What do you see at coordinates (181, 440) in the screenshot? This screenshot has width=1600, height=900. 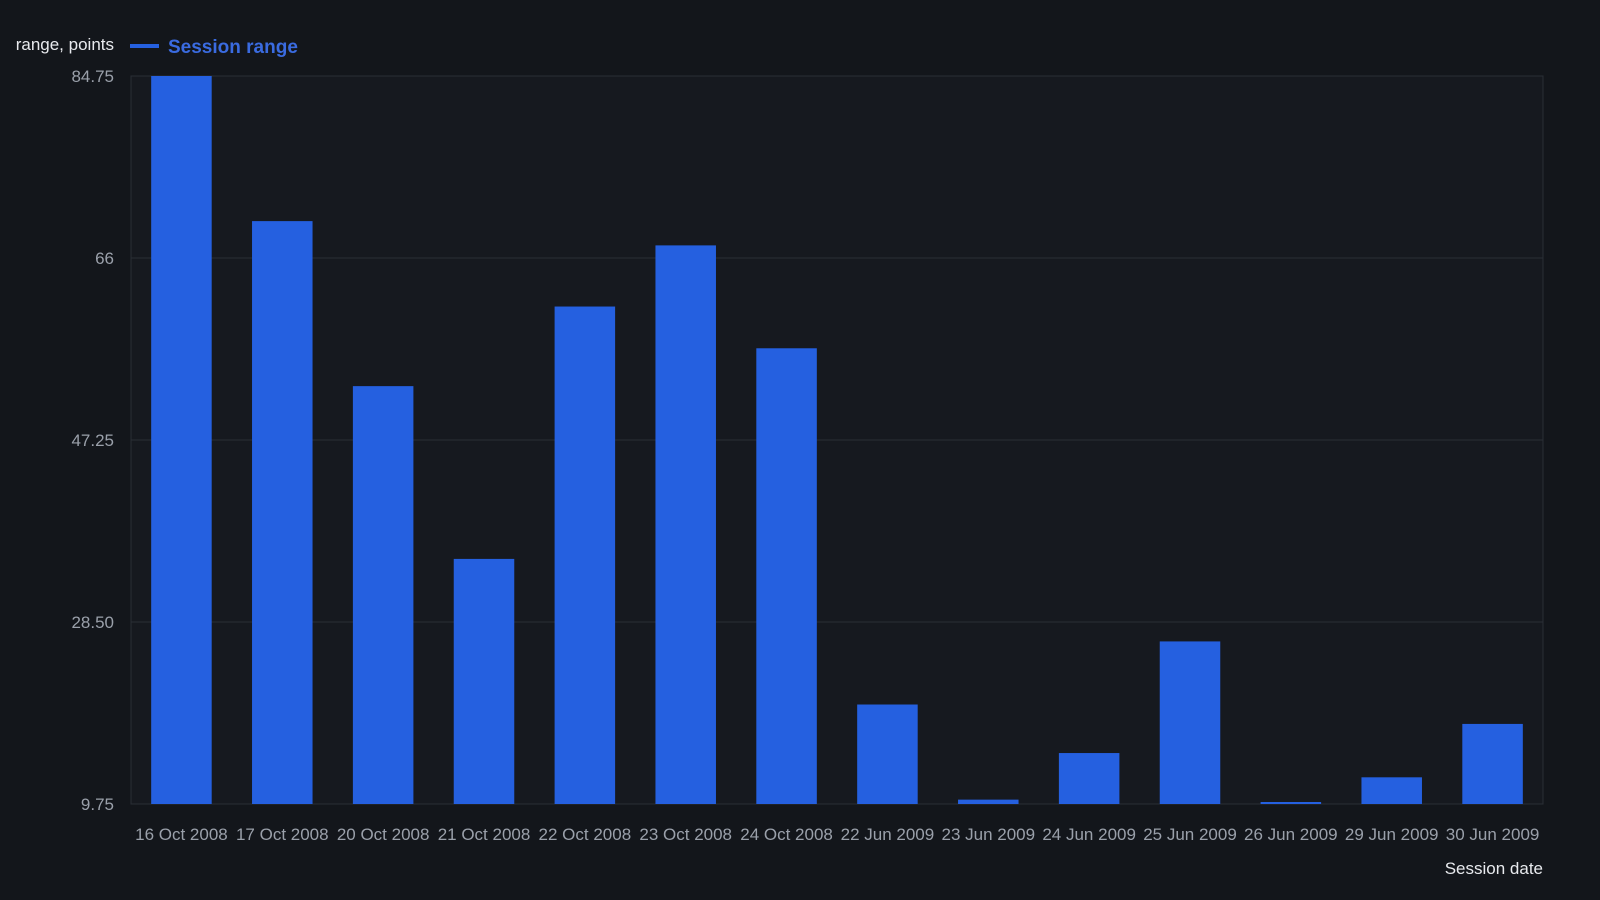 I see `bar-16-oct-2008` at bounding box center [181, 440].